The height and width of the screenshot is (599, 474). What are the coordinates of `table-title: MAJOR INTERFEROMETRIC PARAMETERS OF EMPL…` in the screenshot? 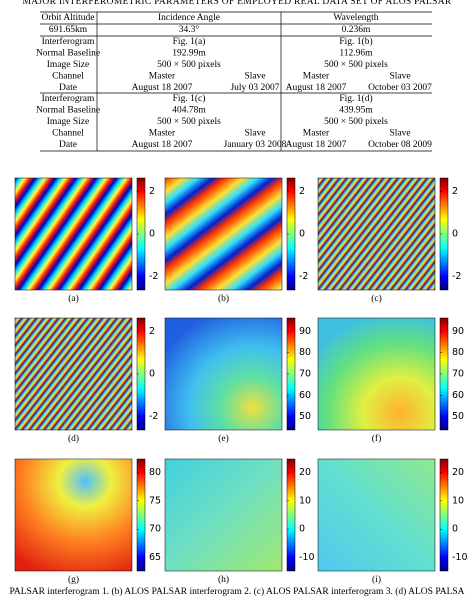 It's located at (237, 3).